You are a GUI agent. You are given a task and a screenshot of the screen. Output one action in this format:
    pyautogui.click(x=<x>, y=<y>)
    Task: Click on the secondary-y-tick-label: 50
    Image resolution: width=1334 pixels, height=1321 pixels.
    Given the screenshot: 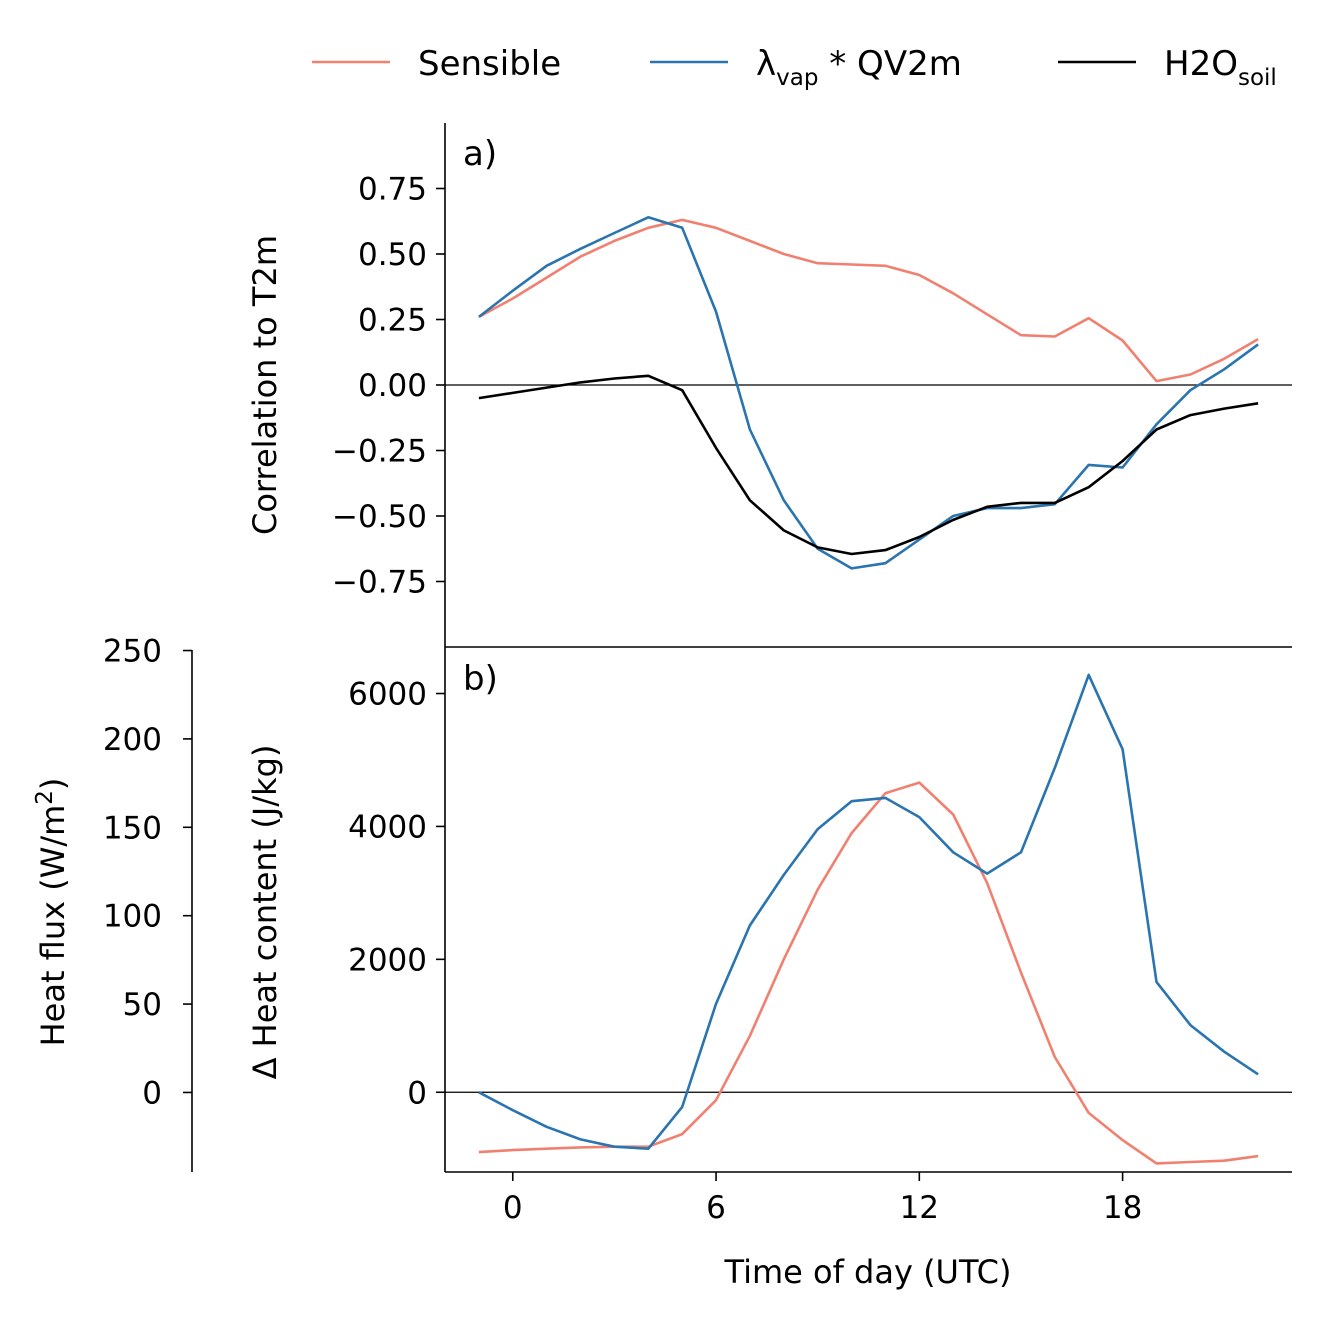 What is the action you would take?
    pyautogui.click(x=142, y=1005)
    